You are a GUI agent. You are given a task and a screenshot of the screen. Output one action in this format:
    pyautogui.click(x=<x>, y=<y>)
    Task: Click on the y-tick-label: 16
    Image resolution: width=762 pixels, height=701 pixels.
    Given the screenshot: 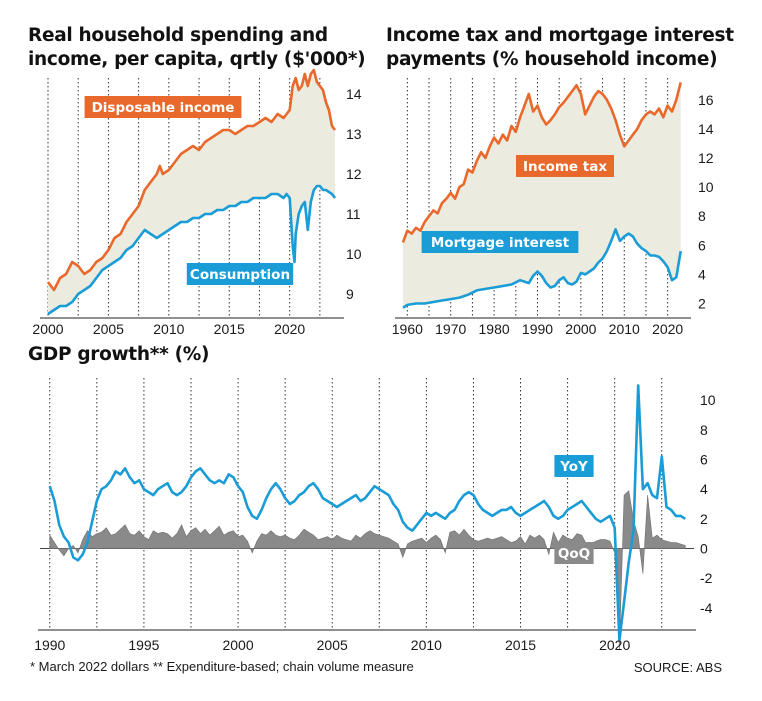 What is the action you would take?
    pyautogui.click(x=706, y=100)
    